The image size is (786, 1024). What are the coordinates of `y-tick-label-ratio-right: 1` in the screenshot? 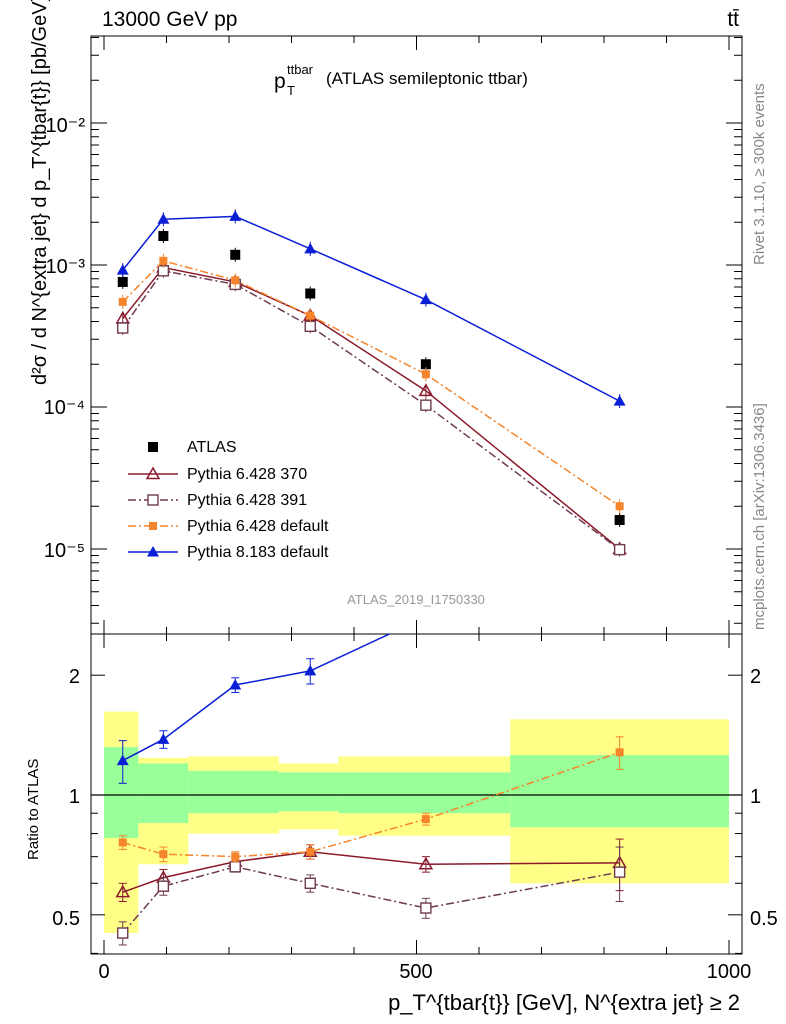 It's located at (755, 797).